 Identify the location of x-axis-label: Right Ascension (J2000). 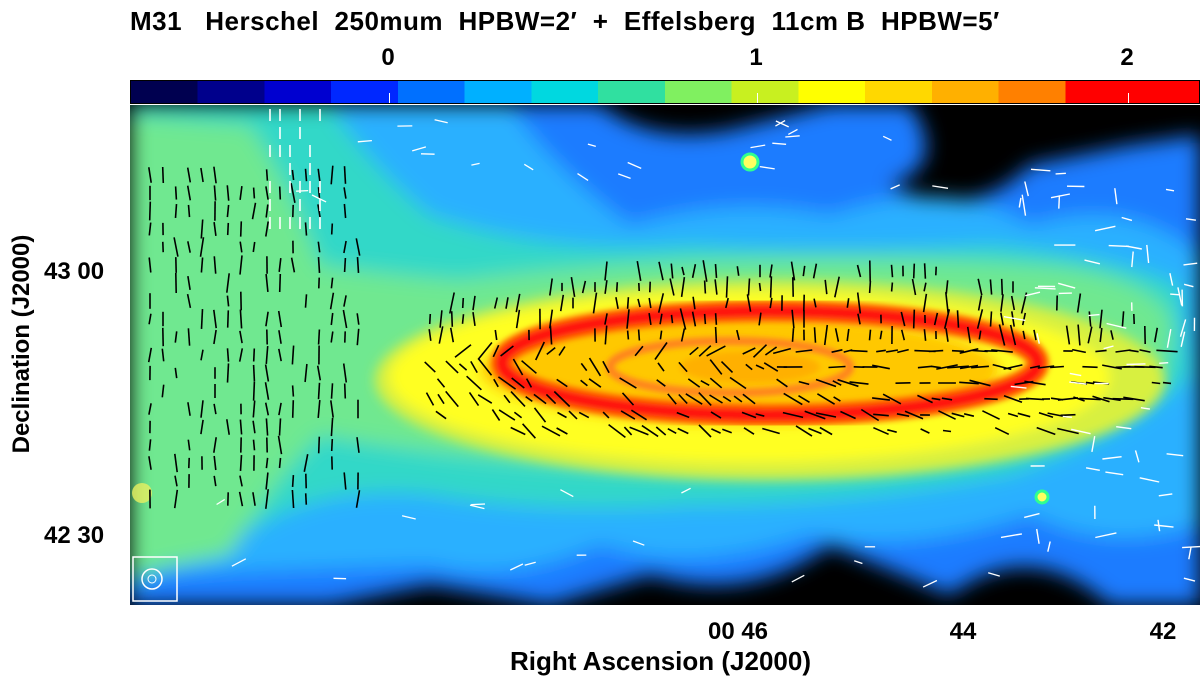
(661, 661).